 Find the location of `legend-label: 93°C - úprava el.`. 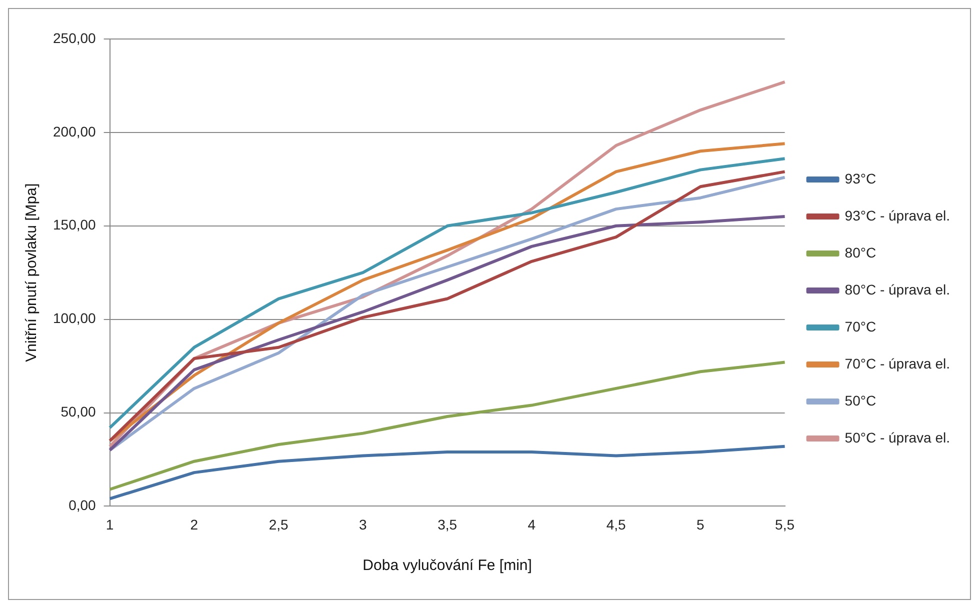

legend-label: 93°C - úprava el. is located at coordinates (897, 215).